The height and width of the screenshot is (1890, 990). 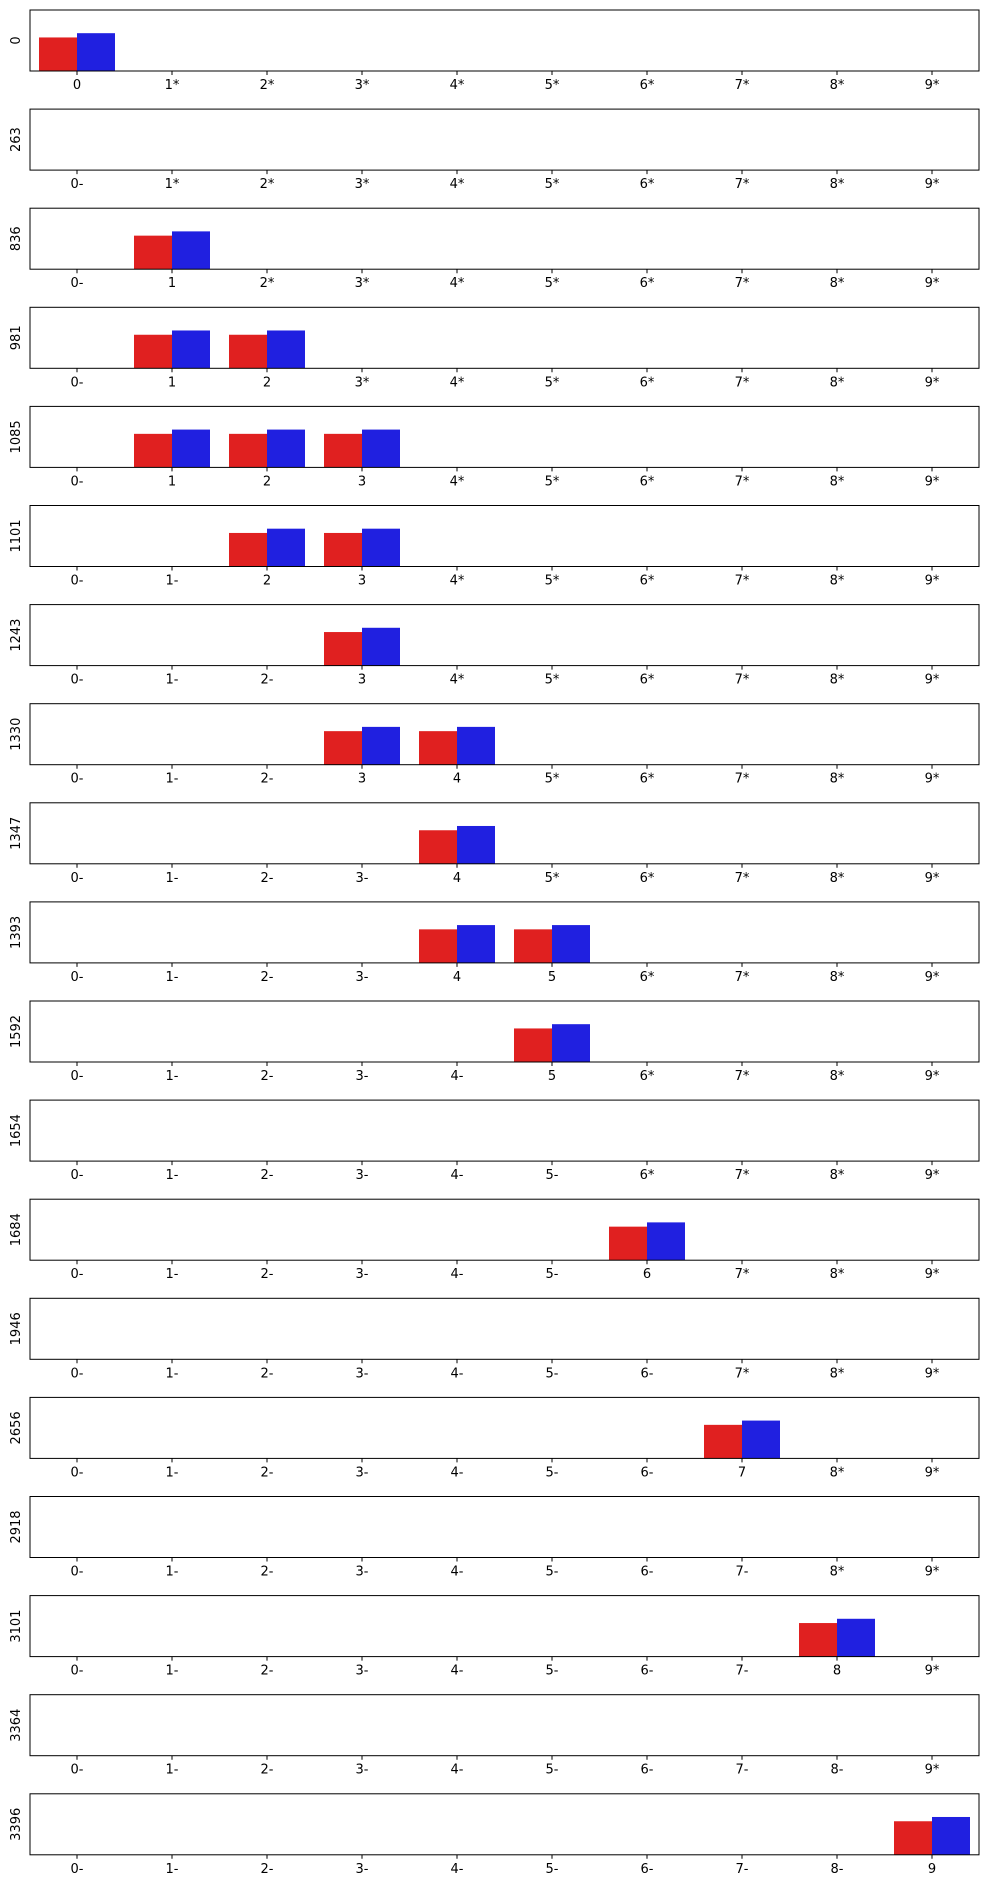 What do you see at coordinates (16, 932) in the screenshot?
I see `panel-ylabel: 1393` at bounding box center [16, 932].